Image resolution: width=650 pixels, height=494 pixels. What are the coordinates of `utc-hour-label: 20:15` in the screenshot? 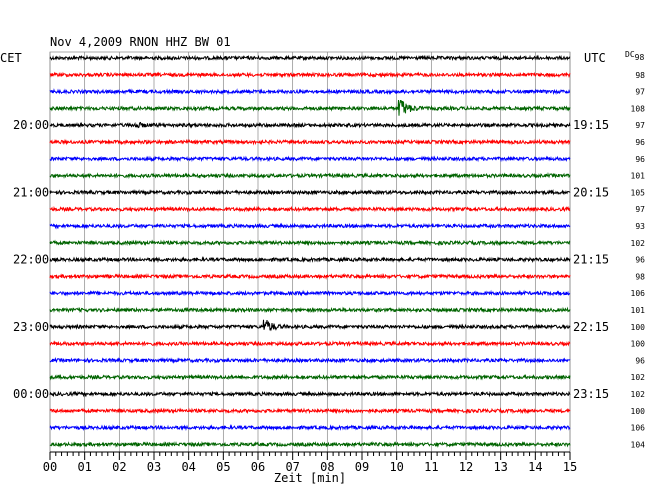 It's located at (591, 192).